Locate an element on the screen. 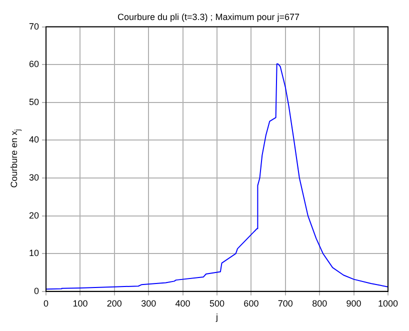  y-tick-label: 50 is located at coordinates (34, 101).